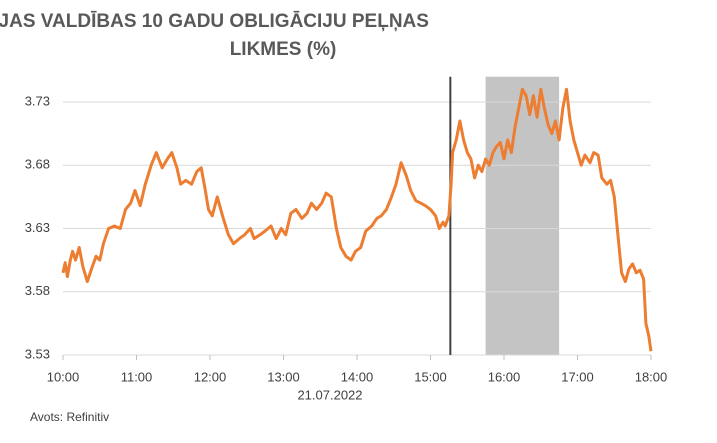  I want to click on chart-title: LIKMES (%), so click(283, 49).